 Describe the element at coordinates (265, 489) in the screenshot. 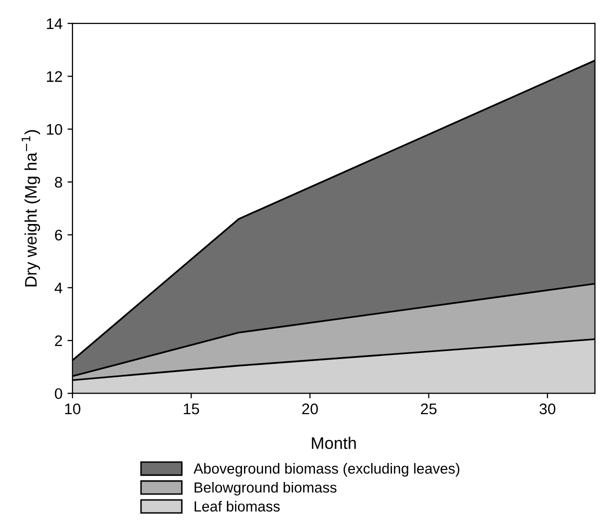

I see `legend-label: Belowground biomass` at that location.